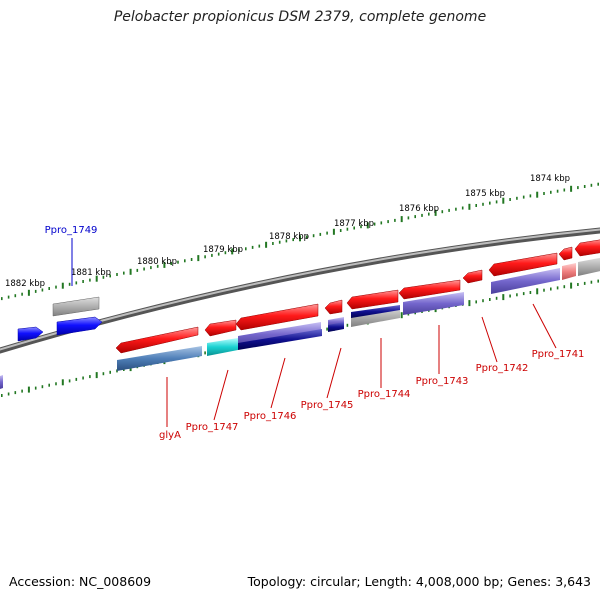  What do you see at coordinates (485, 194) in the screenshot?
I see `ruler-label-1875: 1875 kbp` at bounding box center [485, 194].